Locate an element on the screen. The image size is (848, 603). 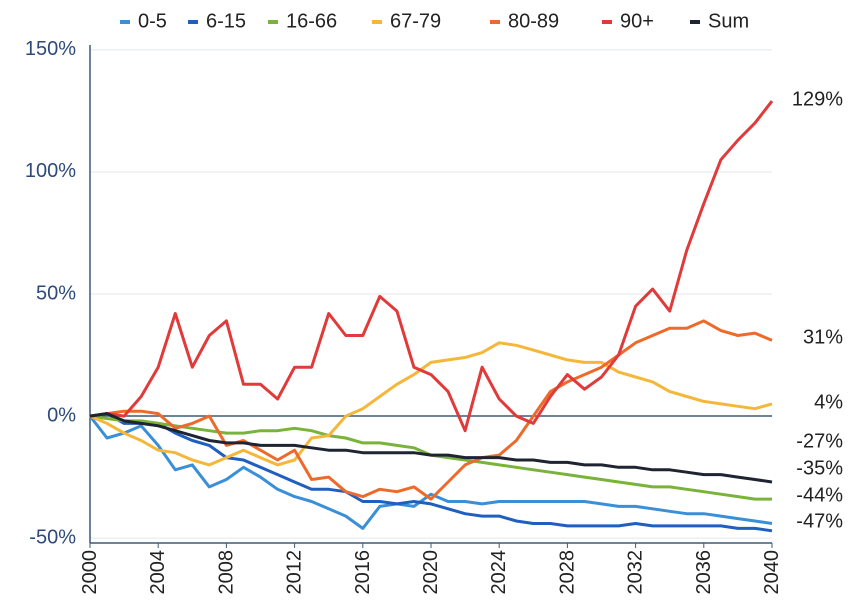
x-tick-label: 2040 is located at coordinates (772, 572).